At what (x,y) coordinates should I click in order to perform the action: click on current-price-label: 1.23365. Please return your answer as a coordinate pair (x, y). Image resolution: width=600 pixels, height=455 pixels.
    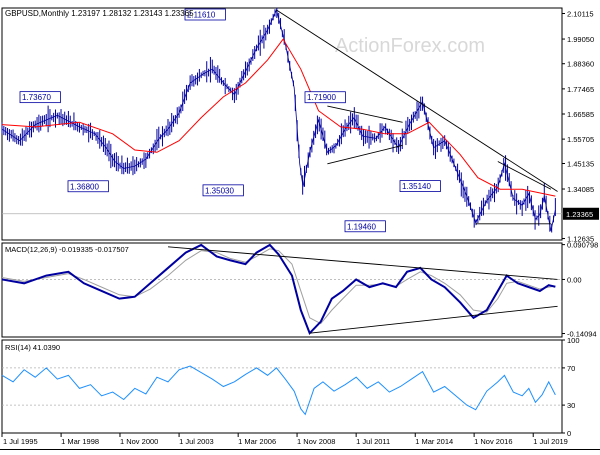
    Looking at the image, I should click on (579, 214).